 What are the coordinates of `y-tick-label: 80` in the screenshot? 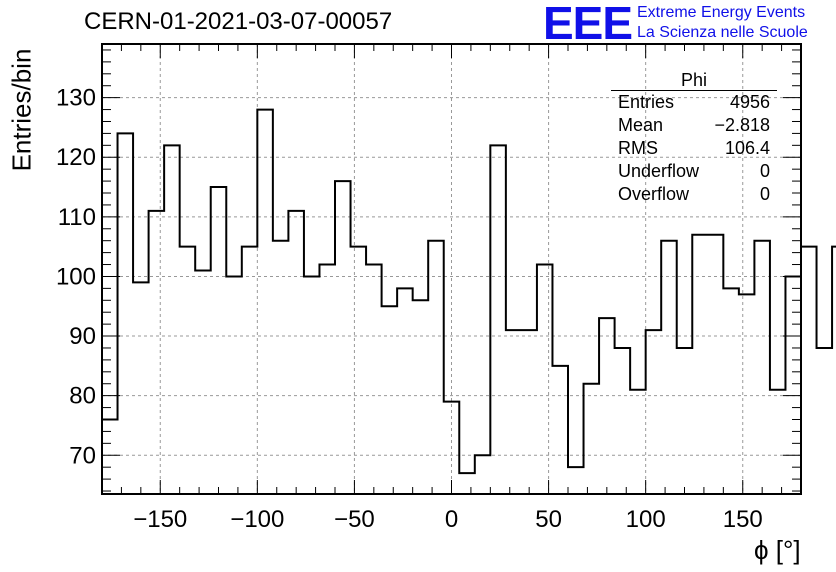 It's located at (82, 396).